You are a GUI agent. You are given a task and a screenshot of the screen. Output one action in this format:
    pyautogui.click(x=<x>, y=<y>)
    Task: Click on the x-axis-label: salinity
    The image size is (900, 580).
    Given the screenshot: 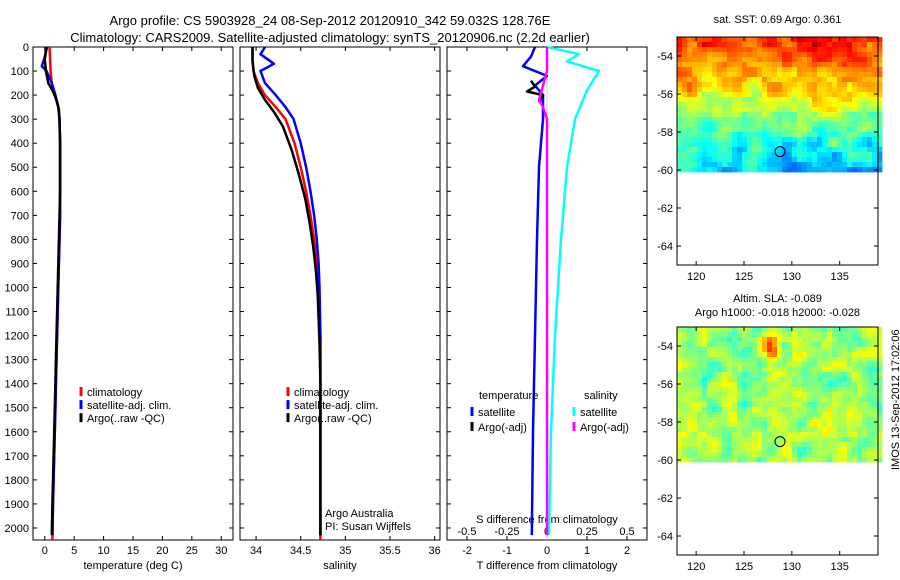 What is the action you would take?
    pyautogui.click(x=340, y=566)
    